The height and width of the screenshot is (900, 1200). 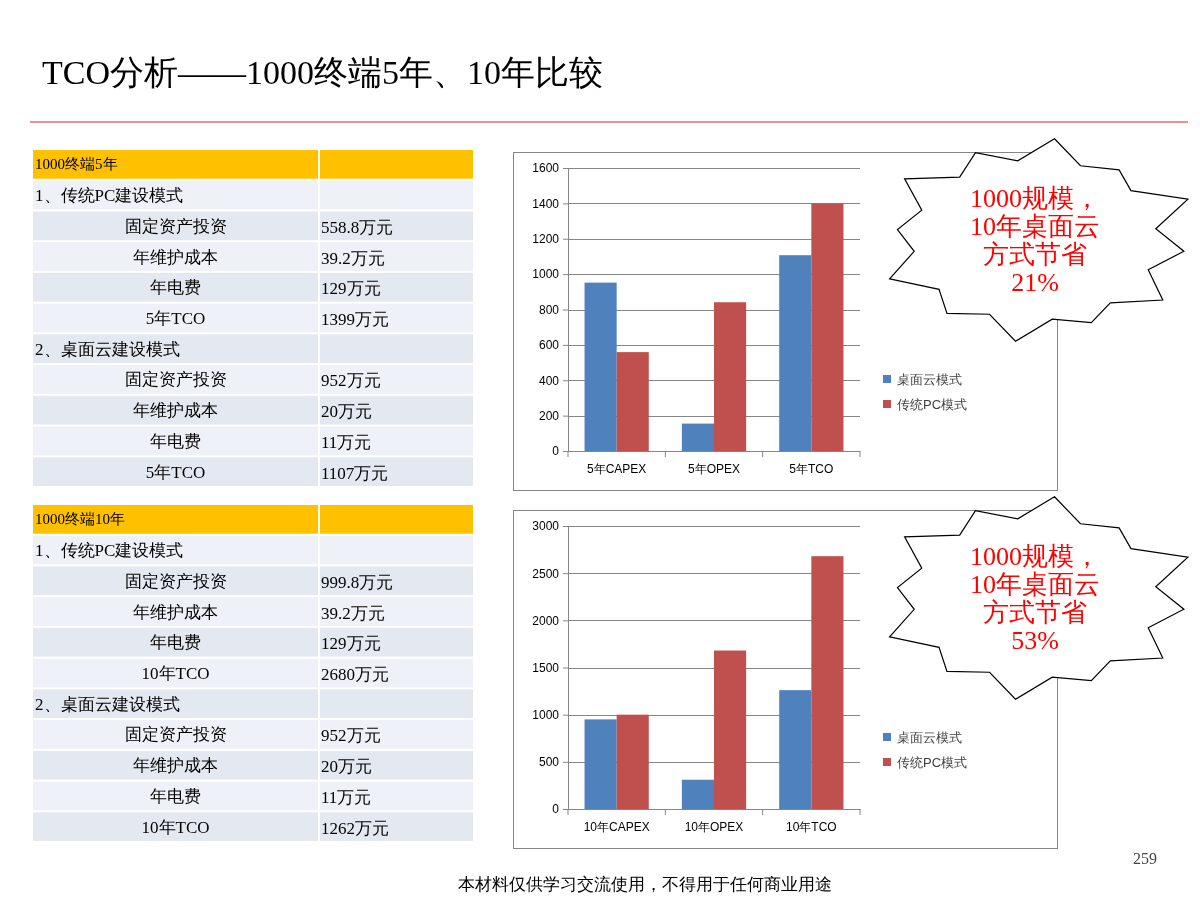 What do you see at coordinates (549, 380) in the screenshot?
I see `y-tick-label: 400` at bounding box center [549, 380].